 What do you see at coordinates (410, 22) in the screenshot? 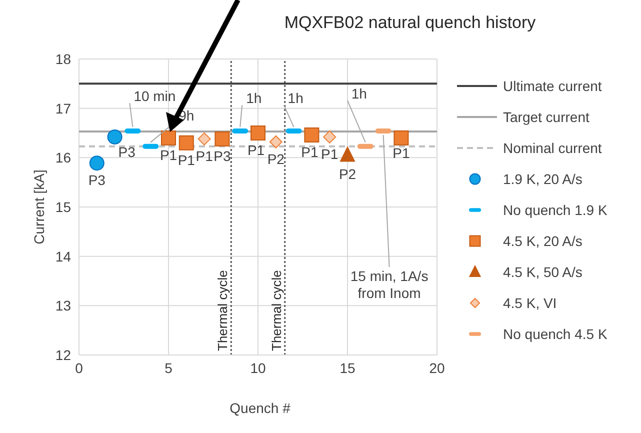
I see `chart-title: MQXFB02 natural quench history` at bounding box center [410, 22].